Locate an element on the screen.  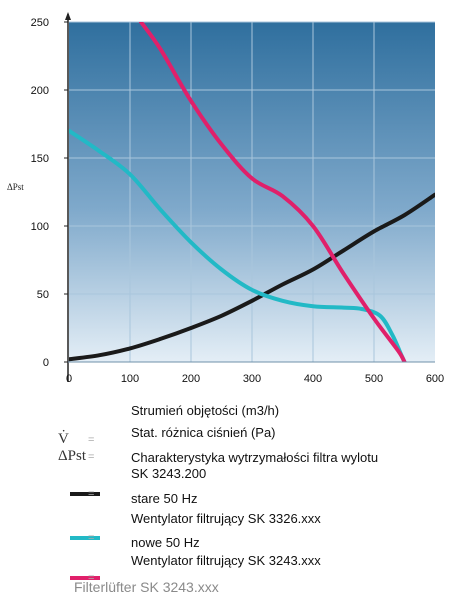
dp-symbol: ΔPst is located at coordinates (72, 456).